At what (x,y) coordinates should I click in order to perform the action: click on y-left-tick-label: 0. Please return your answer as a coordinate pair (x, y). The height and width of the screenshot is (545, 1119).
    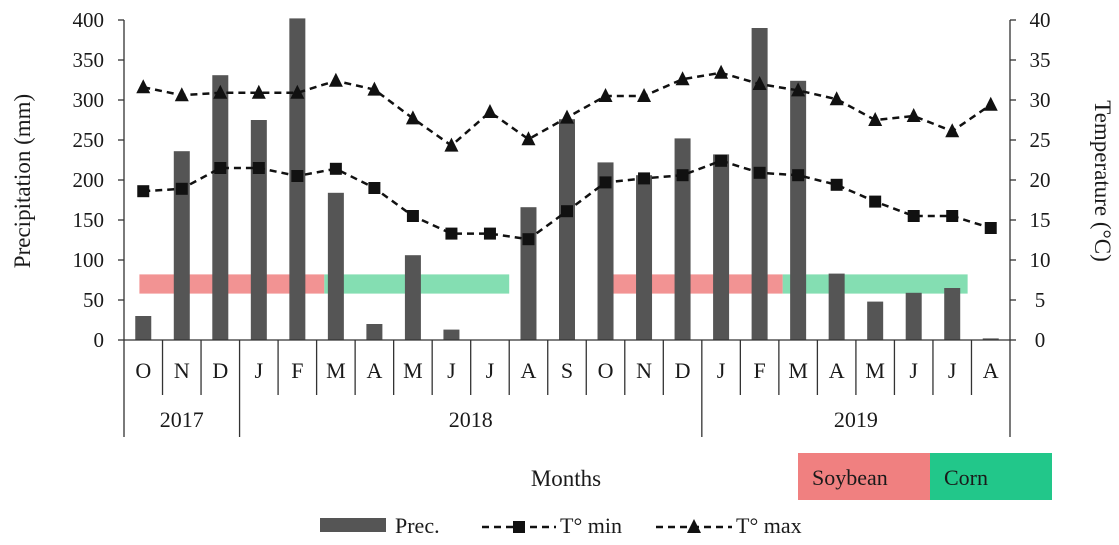
    Looking at the image, I should click on (99, 340).